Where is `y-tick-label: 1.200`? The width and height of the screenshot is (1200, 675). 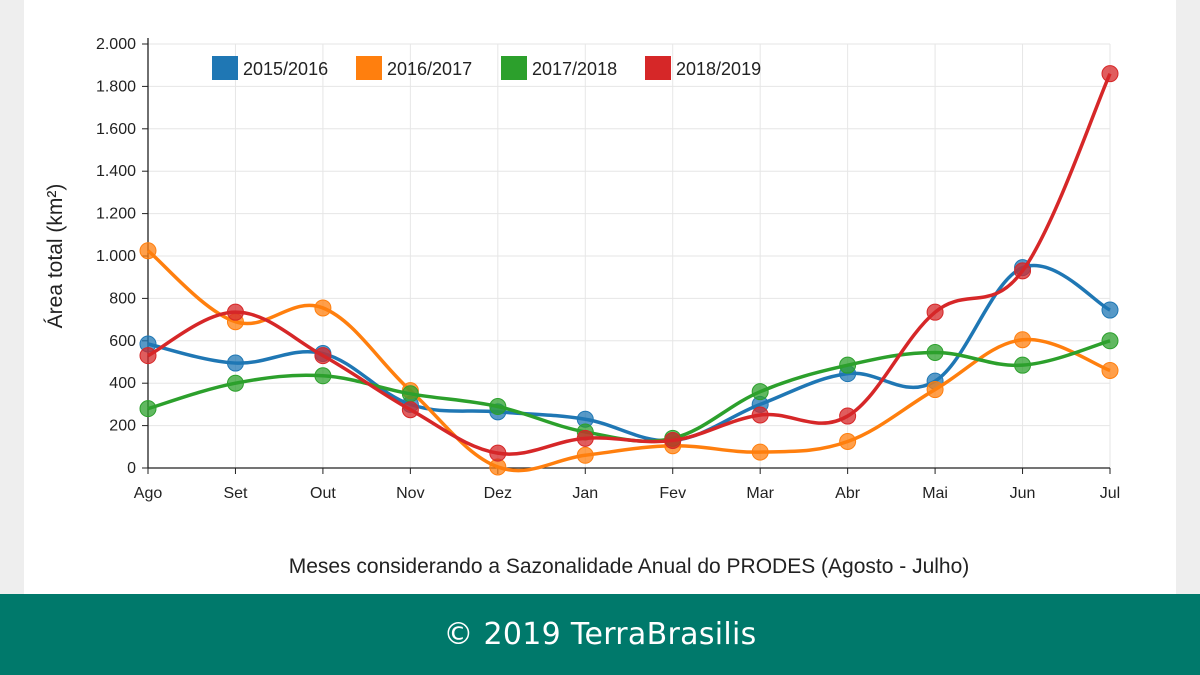
y-tick-label: 1.200 is located at coordinates (116, 214).